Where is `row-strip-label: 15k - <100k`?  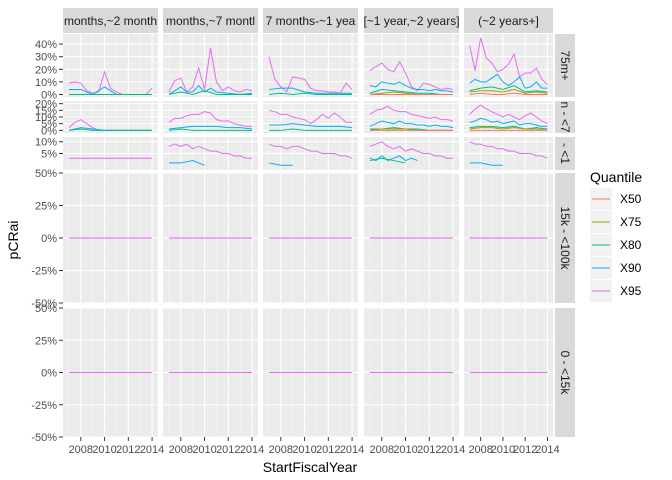 row-strip-label: 15k - <100k is located at coordinates (565, 238).